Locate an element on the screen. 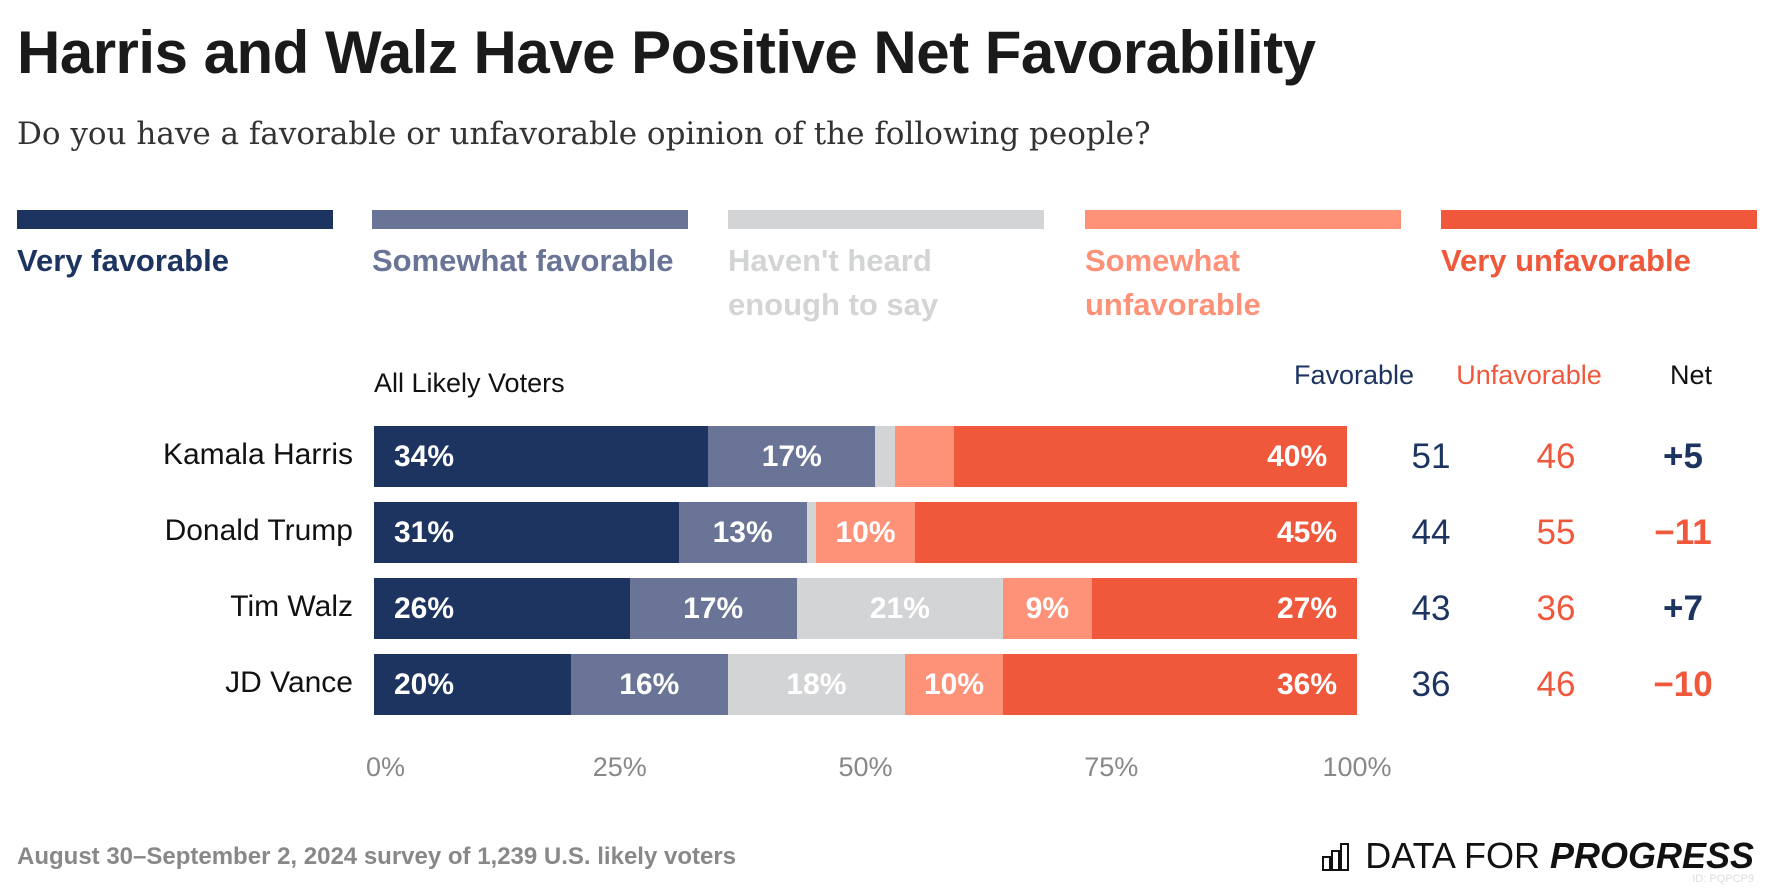  legend-item: Haven't heard enough to say is located at coordinates (886, 268).